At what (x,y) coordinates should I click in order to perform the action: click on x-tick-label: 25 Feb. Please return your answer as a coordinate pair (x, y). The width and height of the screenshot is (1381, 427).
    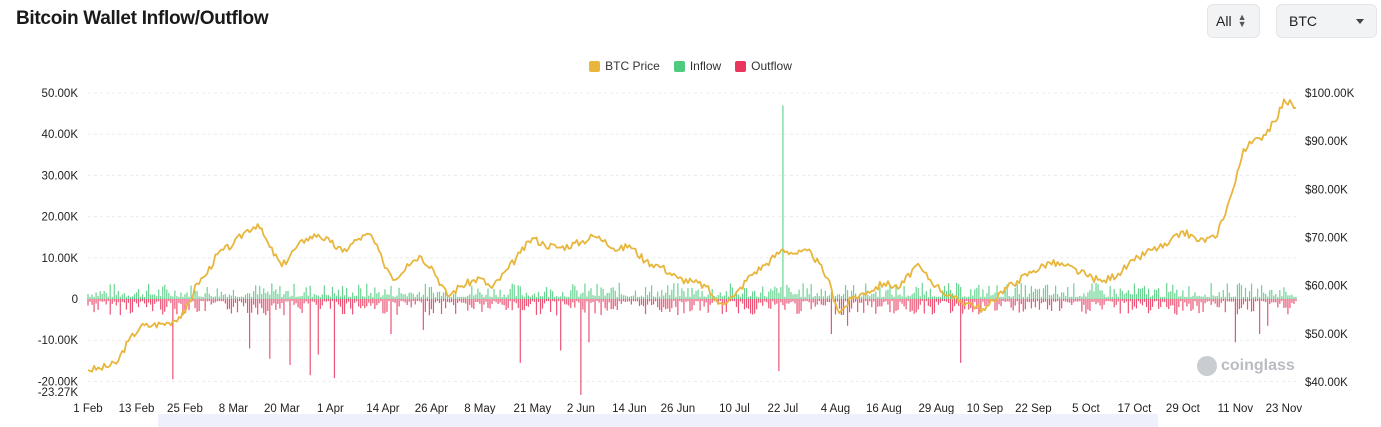
    Looking at the image, I should click on (185, 409).